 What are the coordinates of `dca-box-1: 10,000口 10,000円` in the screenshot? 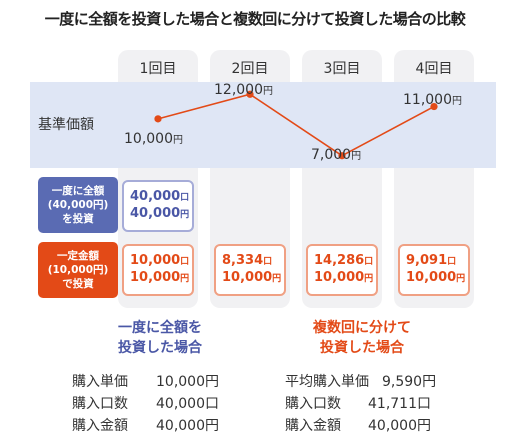 It's located at (158, 270).